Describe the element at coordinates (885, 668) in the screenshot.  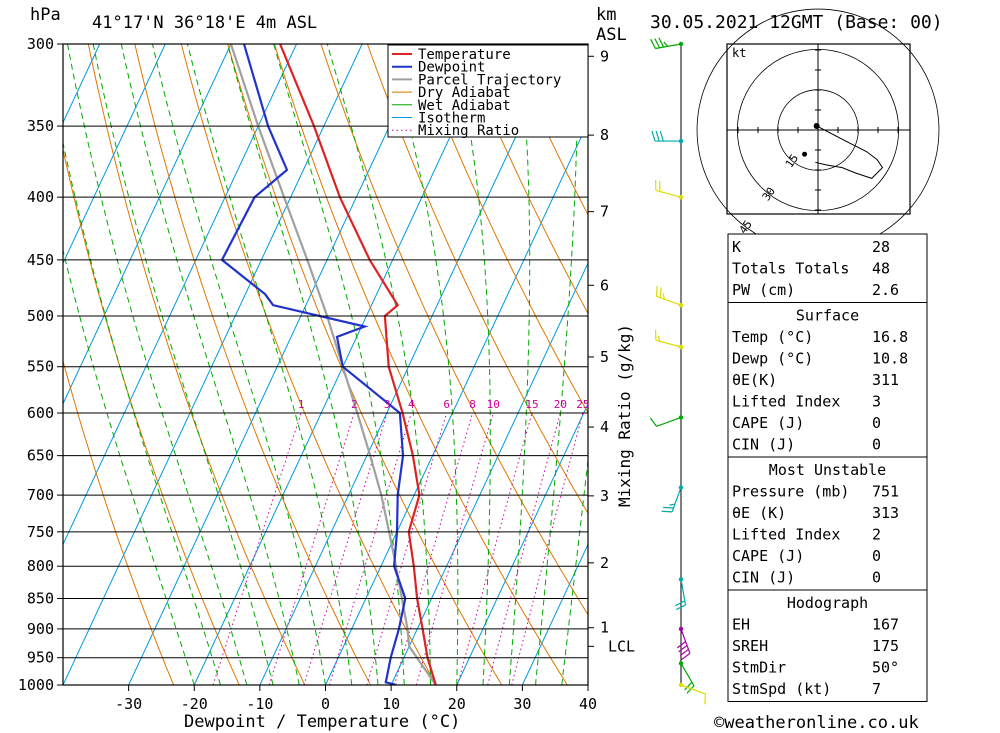
I see `index-value: 50°` at that location.